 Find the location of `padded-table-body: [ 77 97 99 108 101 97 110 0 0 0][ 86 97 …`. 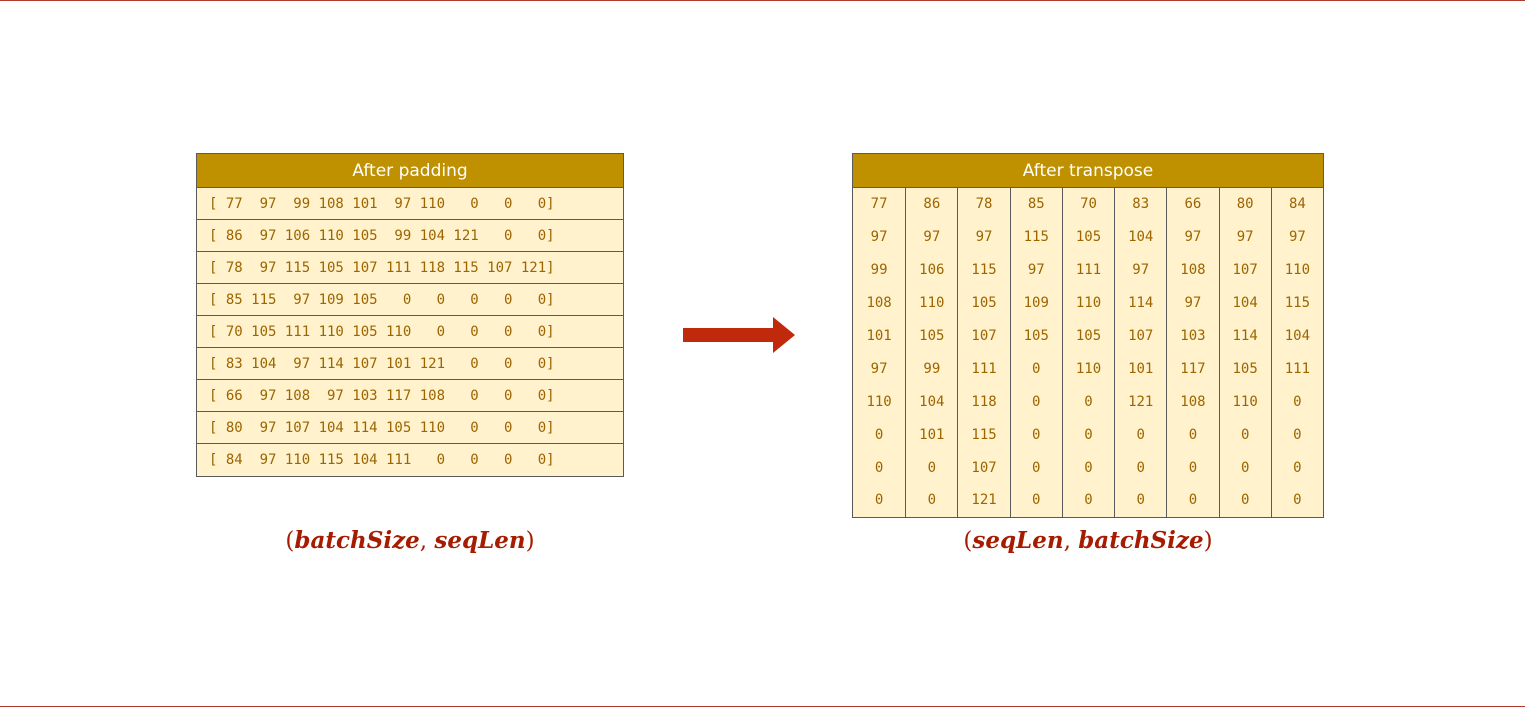

padded-table-body: [ 77 97 99 108 101 97 110 0 0 0][ 86 97 … is located at coordinates (410, 332).